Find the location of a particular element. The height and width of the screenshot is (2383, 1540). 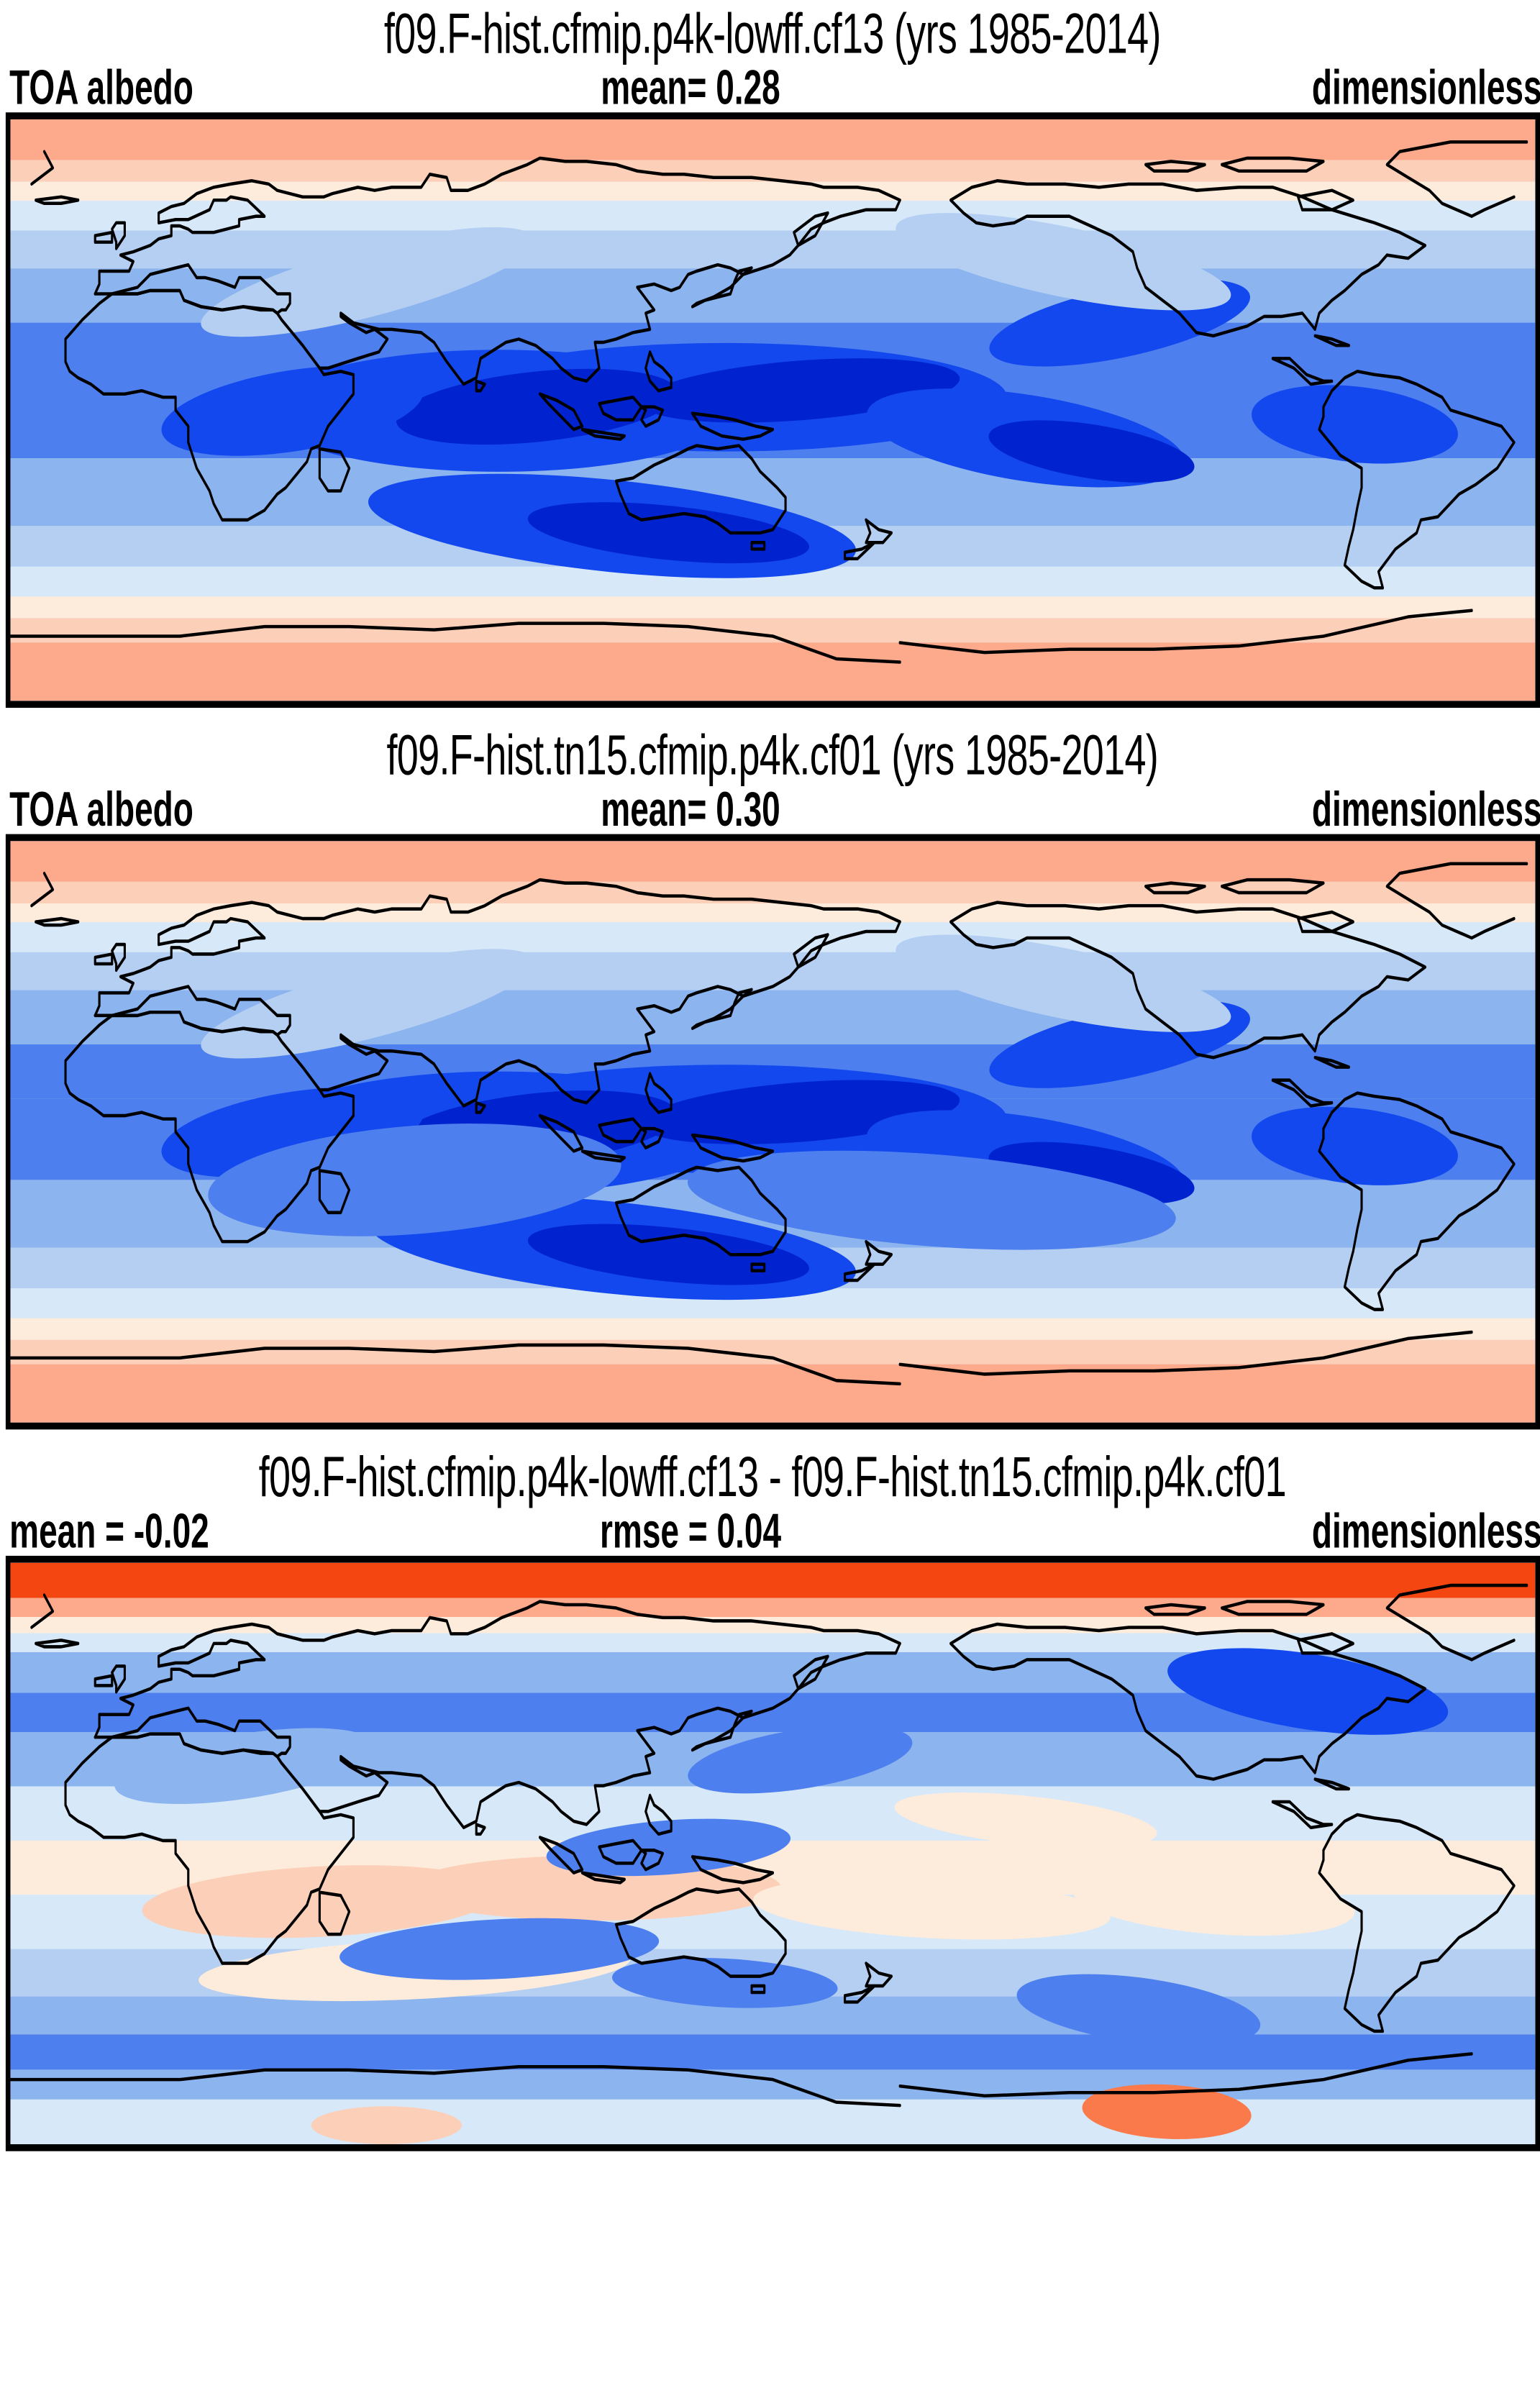

panel-3-left-label: mean = -0.02 is located at coordinates (109, 1531).